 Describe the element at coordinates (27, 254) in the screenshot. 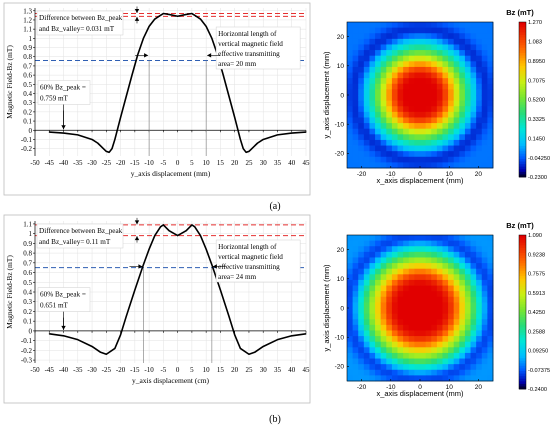

I see `y-tick-label: 0.8` at that location.